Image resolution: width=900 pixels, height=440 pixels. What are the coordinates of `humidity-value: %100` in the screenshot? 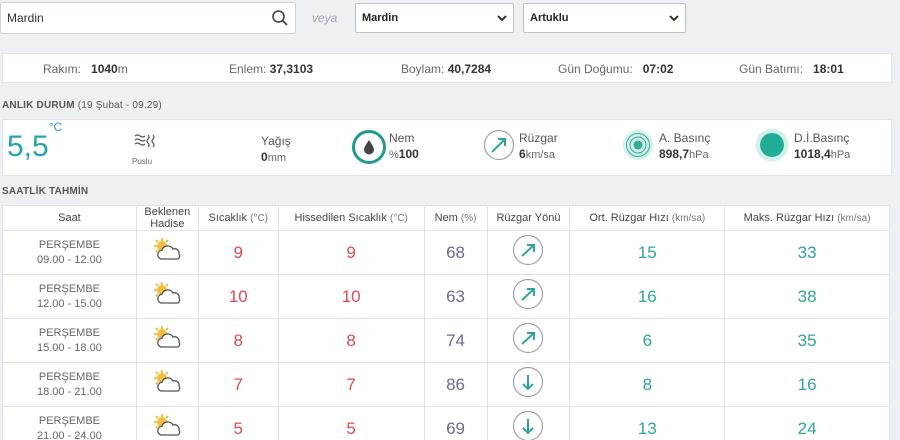 It's located at (404, 154).